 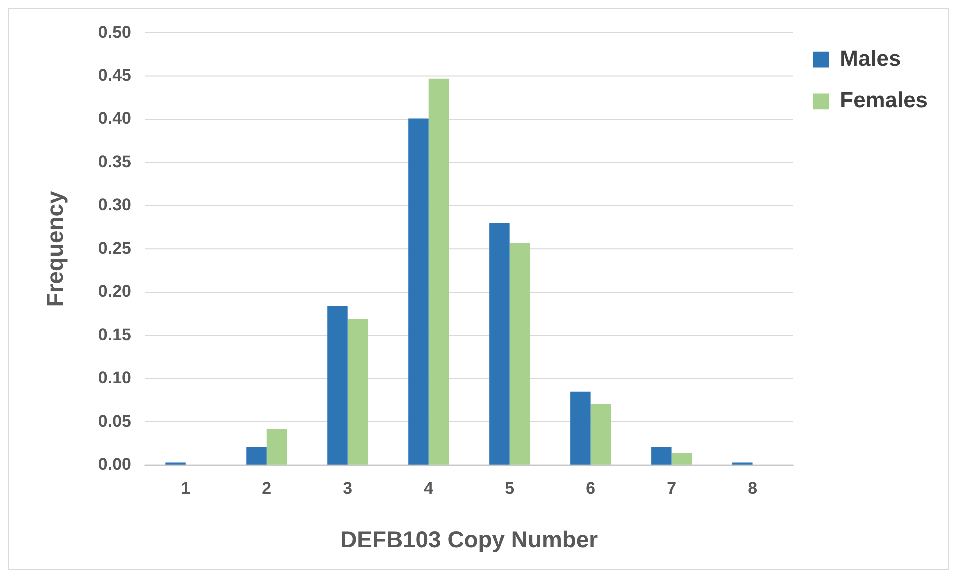 I want to click on x-tick-label: 4, so click(x=429, y=488).